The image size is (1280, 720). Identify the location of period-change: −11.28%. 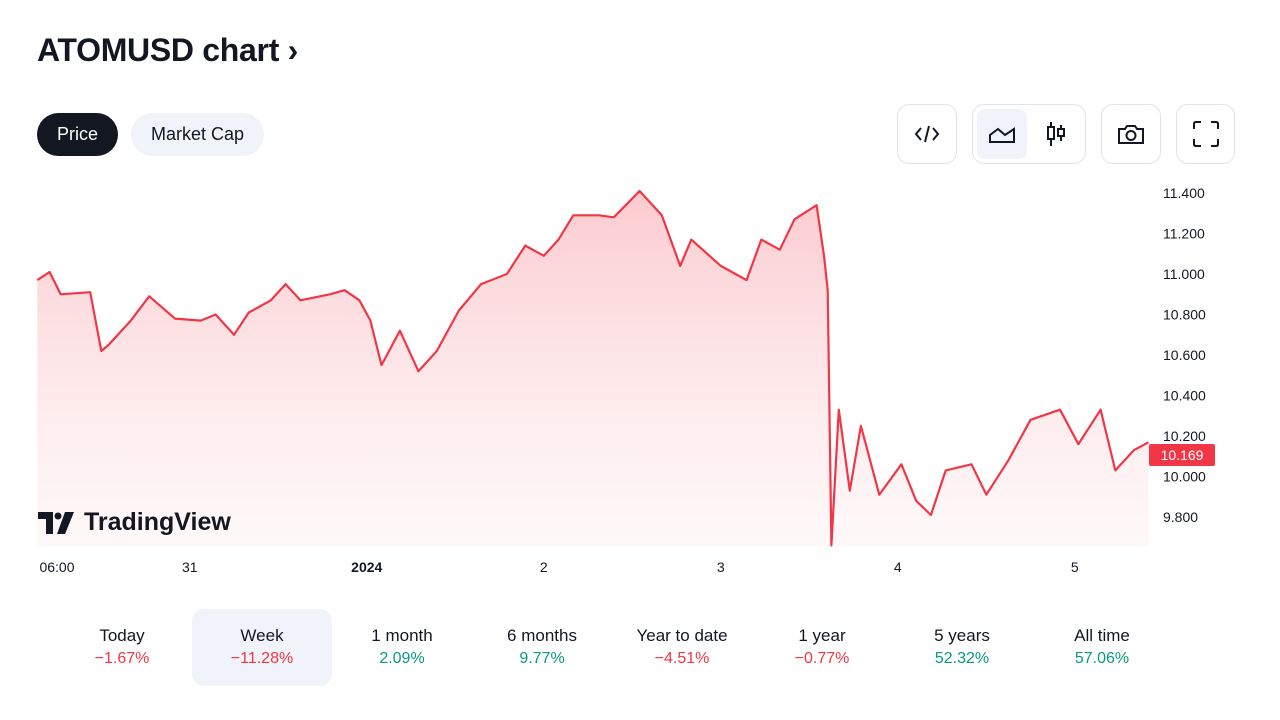
(262, 658).